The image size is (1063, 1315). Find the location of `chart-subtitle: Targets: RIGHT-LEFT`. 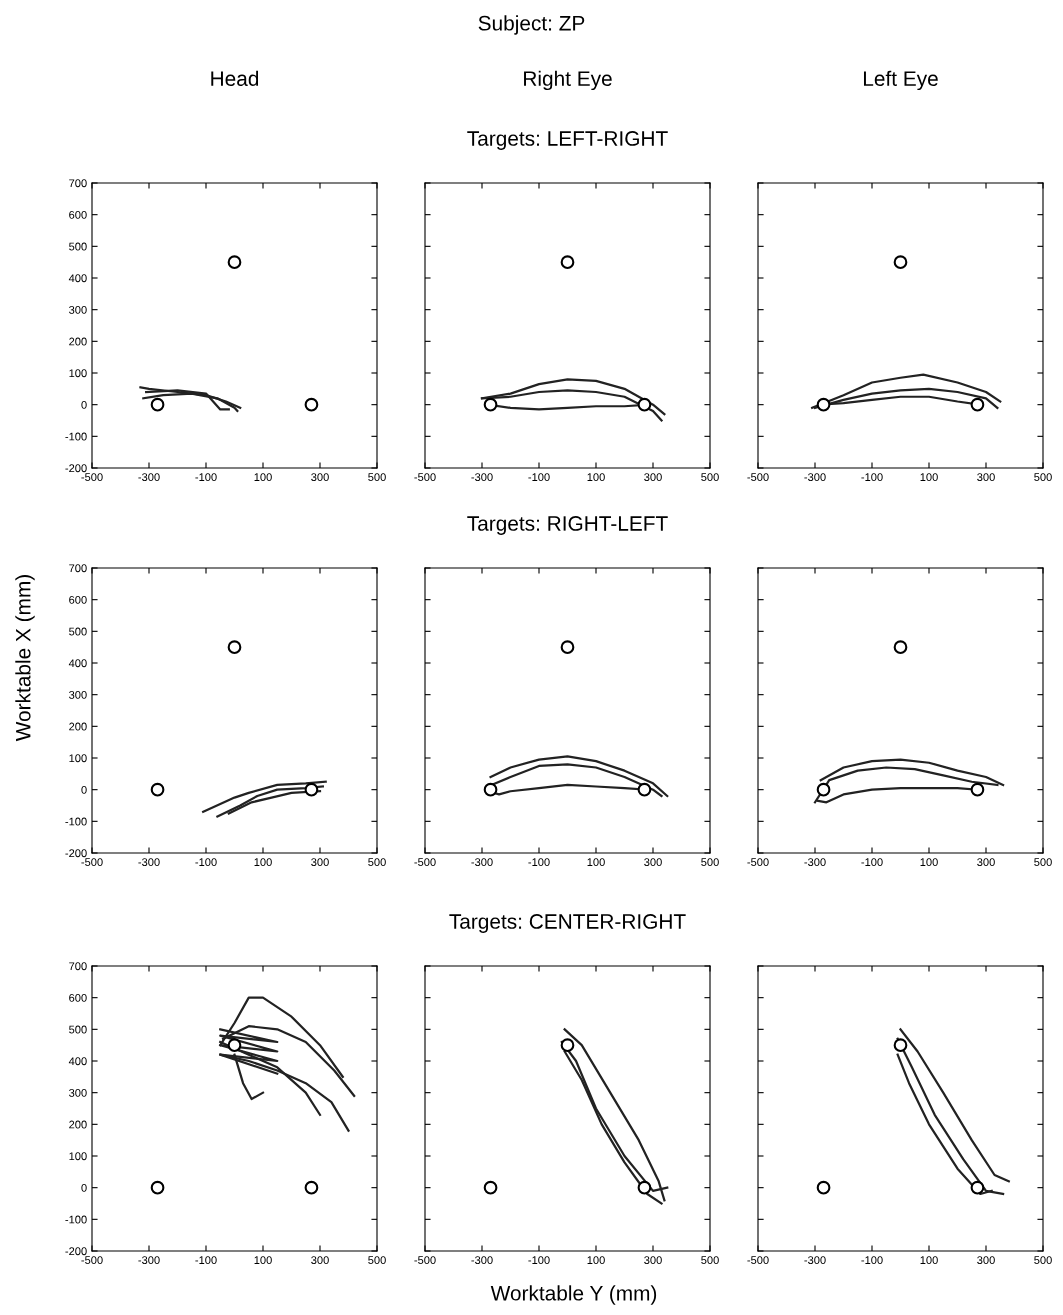

chart-subtitle: Targets: RIGHT-LEFT is located at coordinates (567, 525).